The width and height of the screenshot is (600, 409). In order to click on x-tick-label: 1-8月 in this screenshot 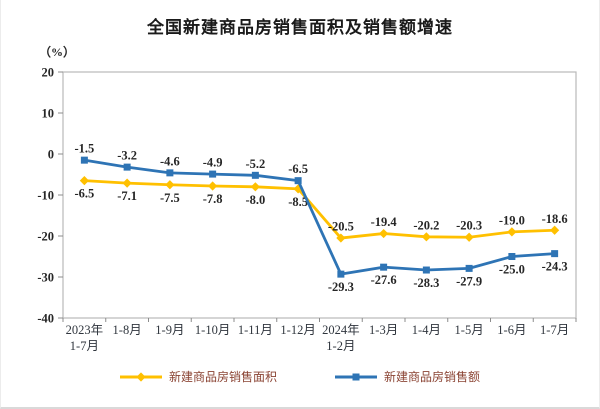, I will do `click(127, 330)`.